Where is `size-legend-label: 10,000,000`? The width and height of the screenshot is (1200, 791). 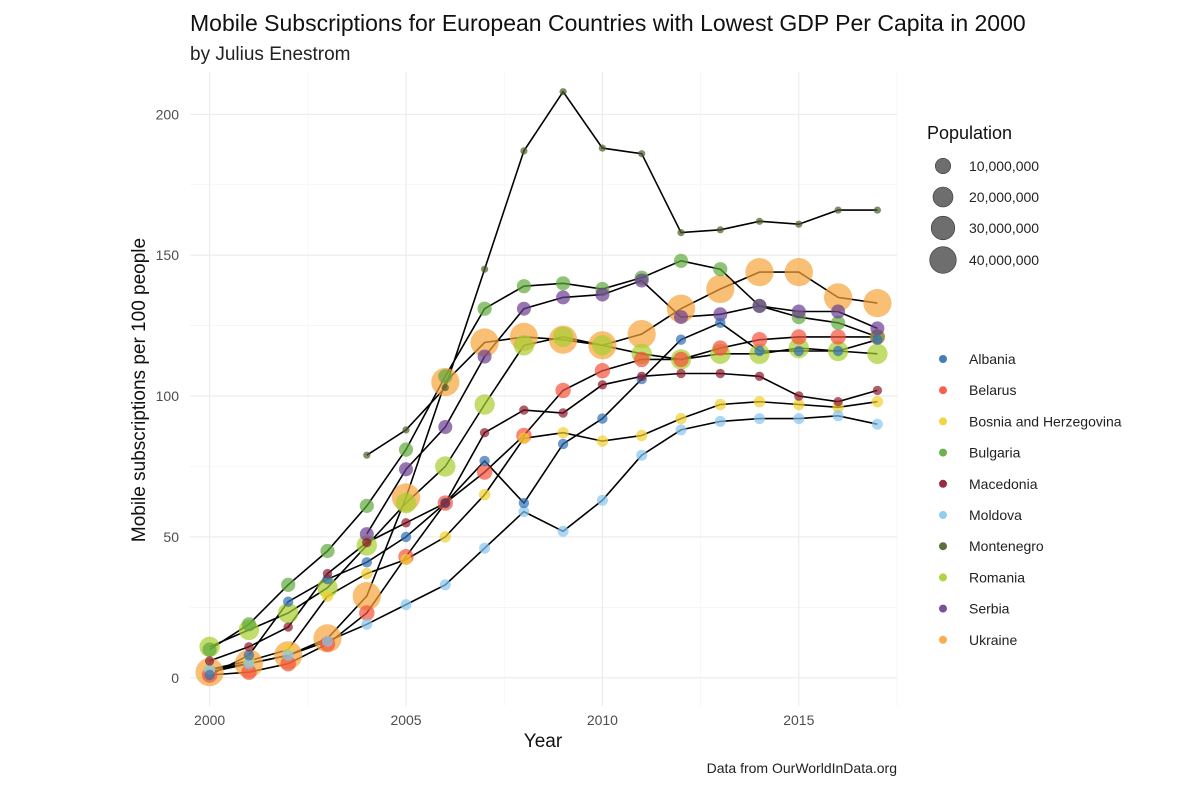 size-legend-label: 10,000,000 is located at coordinates (1004, 166).